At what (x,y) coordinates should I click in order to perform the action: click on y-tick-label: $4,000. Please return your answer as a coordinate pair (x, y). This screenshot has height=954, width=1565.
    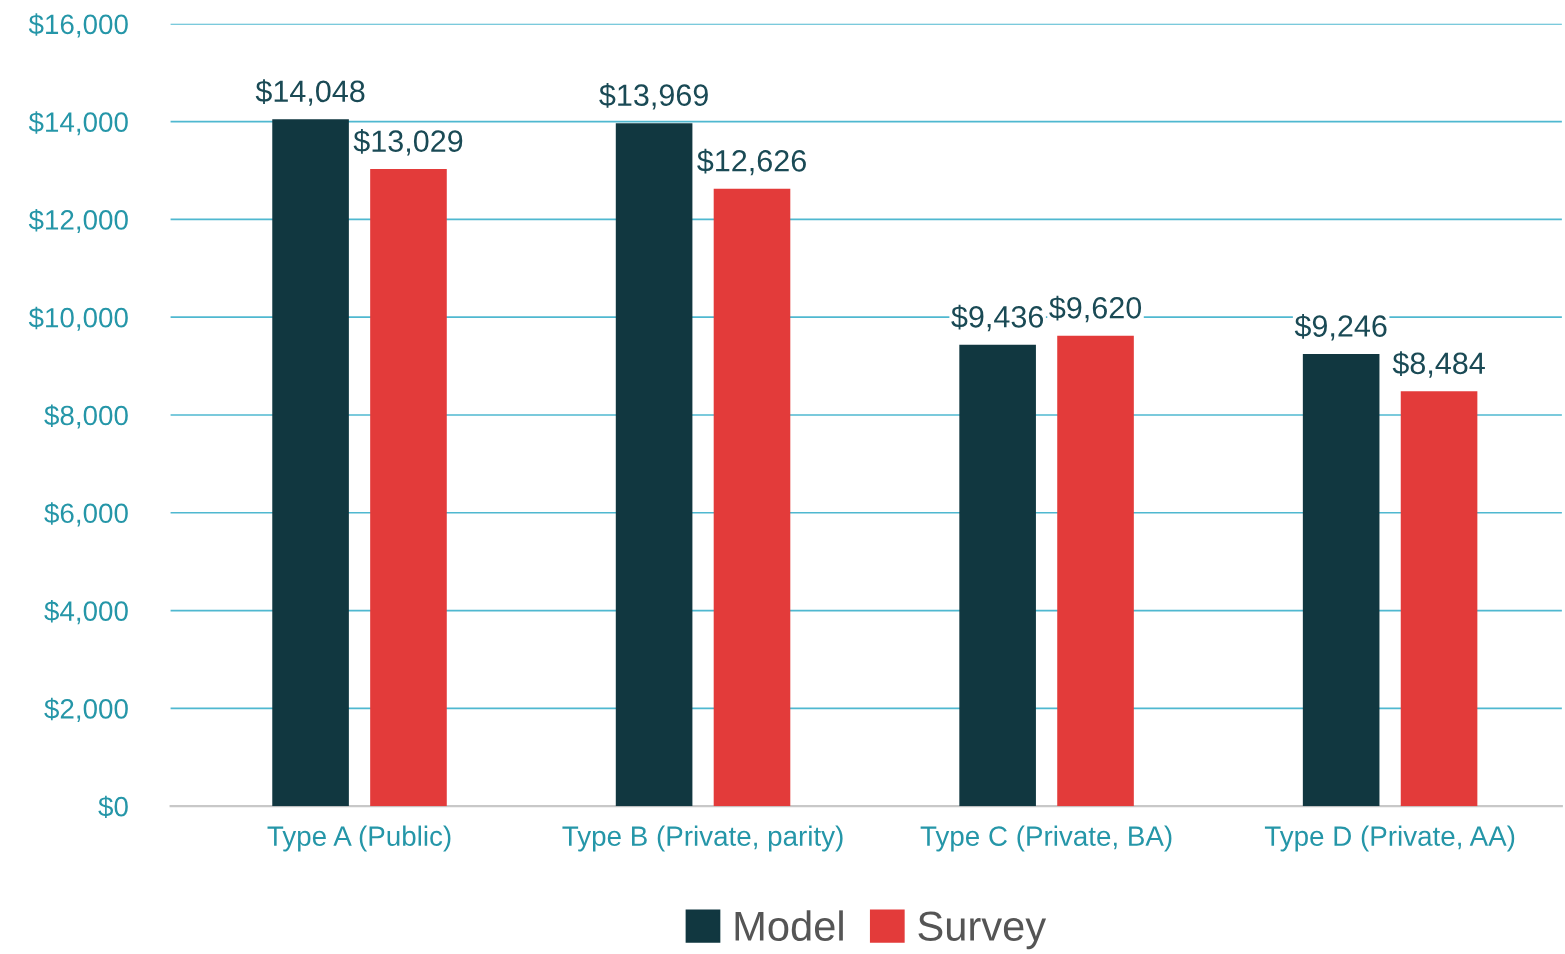
    Looking at the image, I should click on (86, 612).